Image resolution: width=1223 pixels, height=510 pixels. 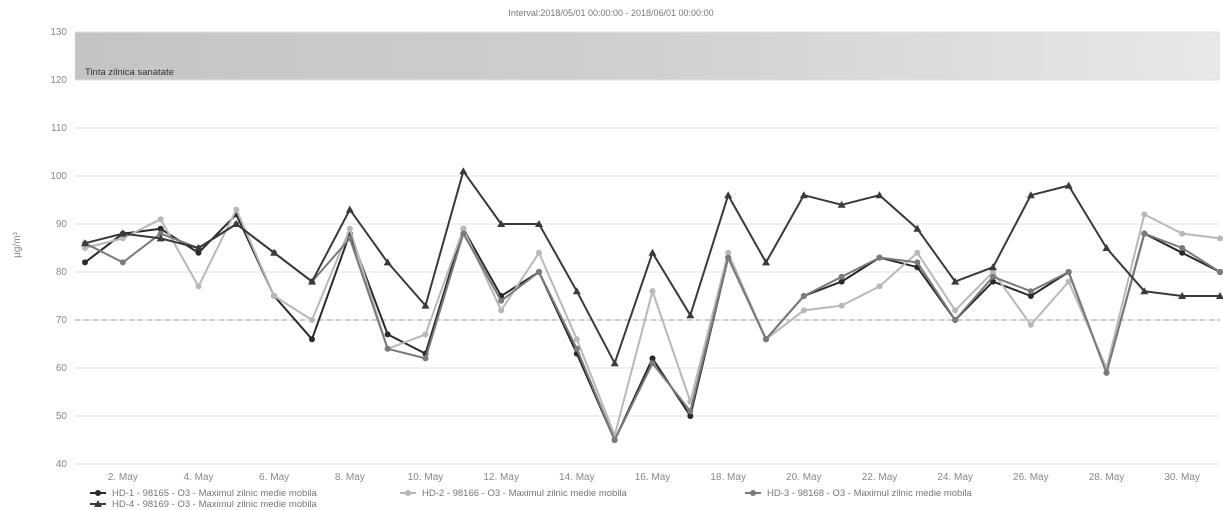 I want to click on x-tick-label: 16. May, so click(x=653, y=477).